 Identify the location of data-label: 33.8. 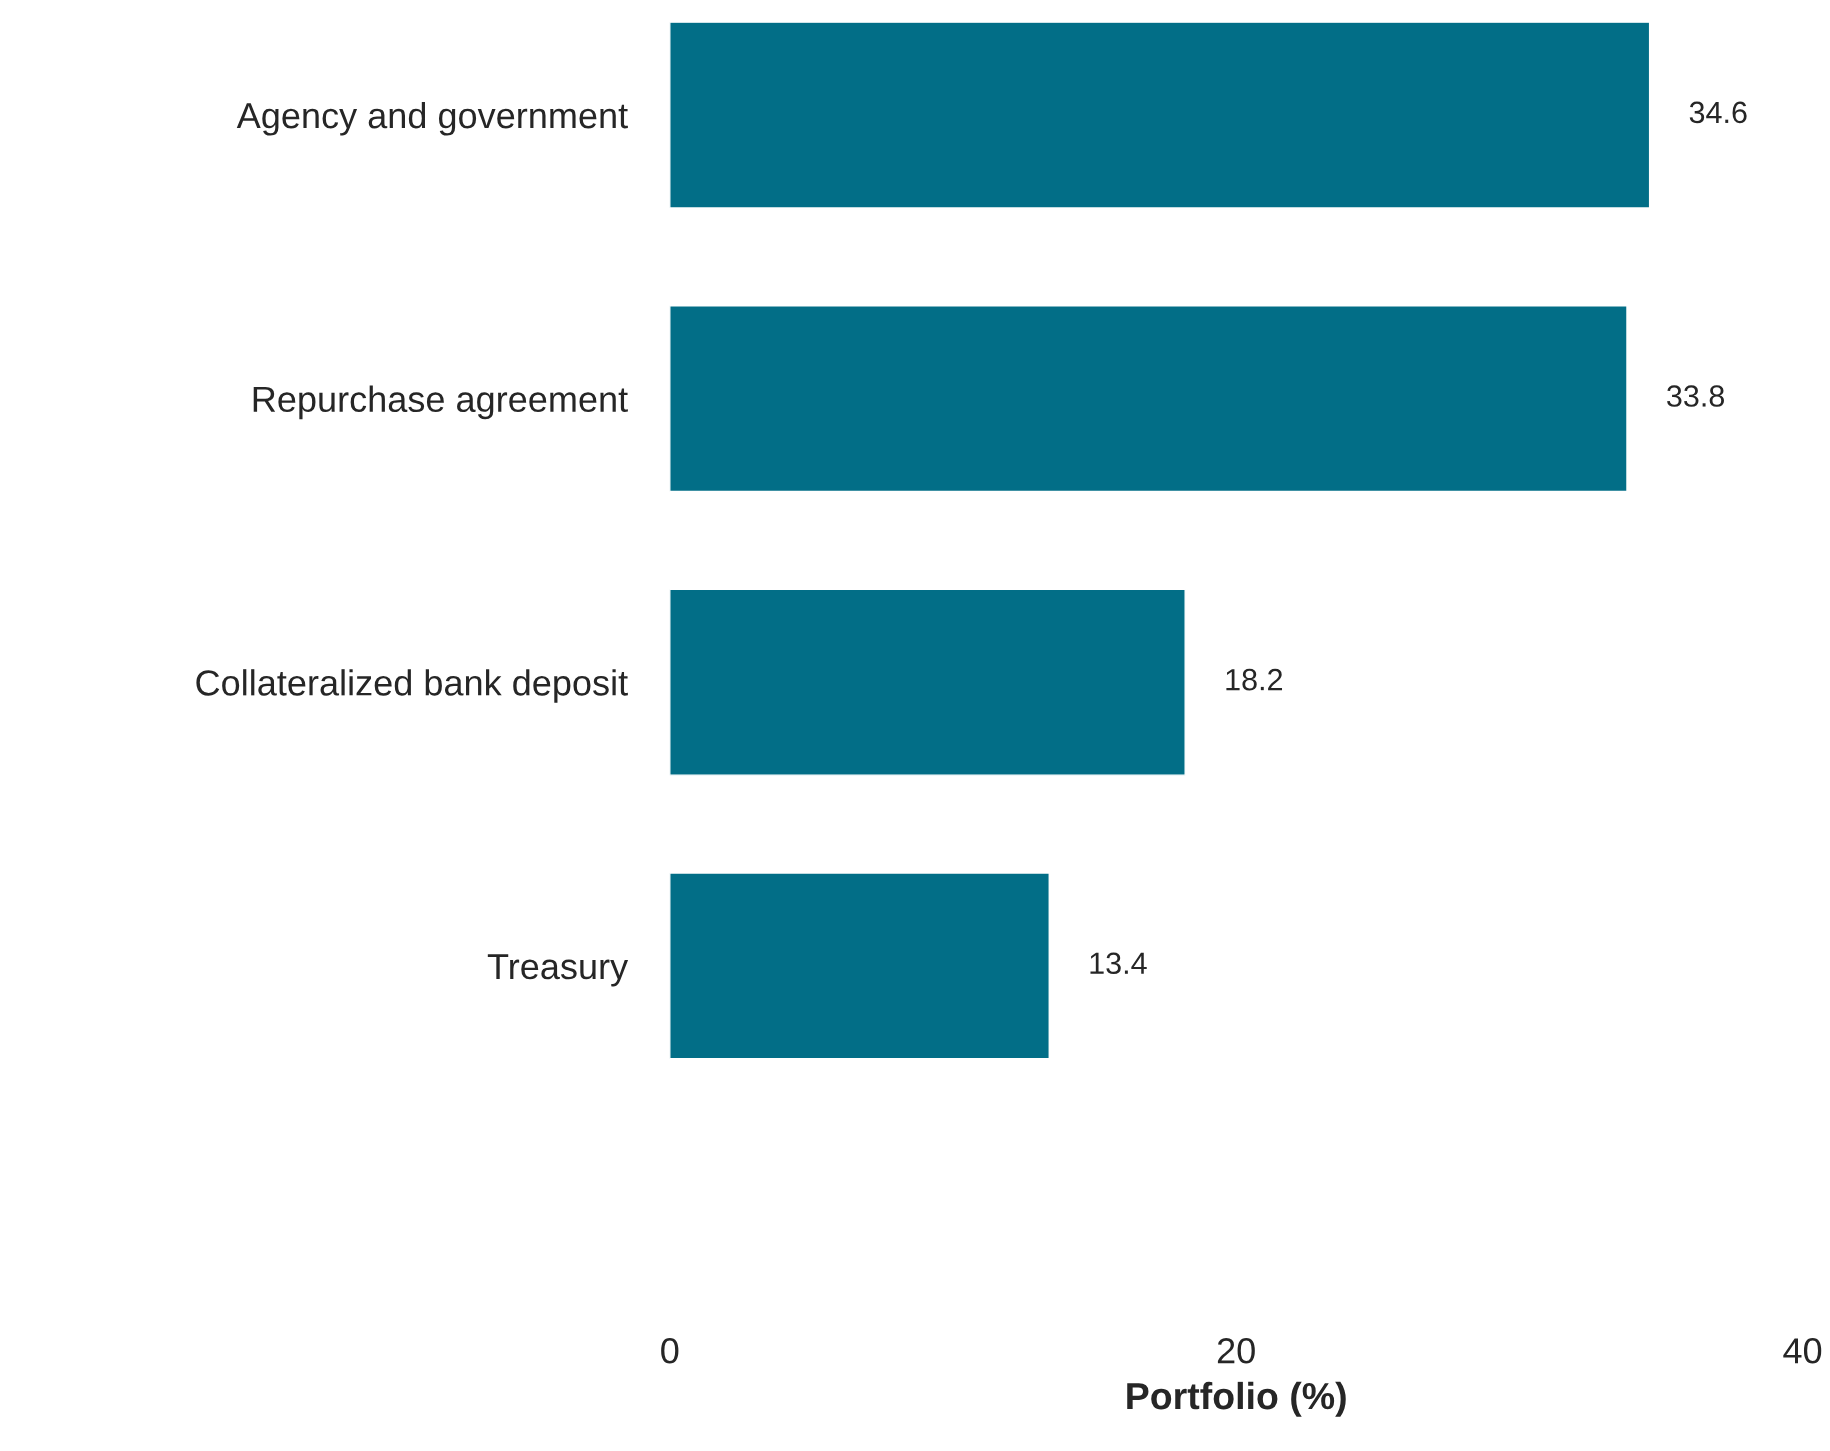
(1695, 396).